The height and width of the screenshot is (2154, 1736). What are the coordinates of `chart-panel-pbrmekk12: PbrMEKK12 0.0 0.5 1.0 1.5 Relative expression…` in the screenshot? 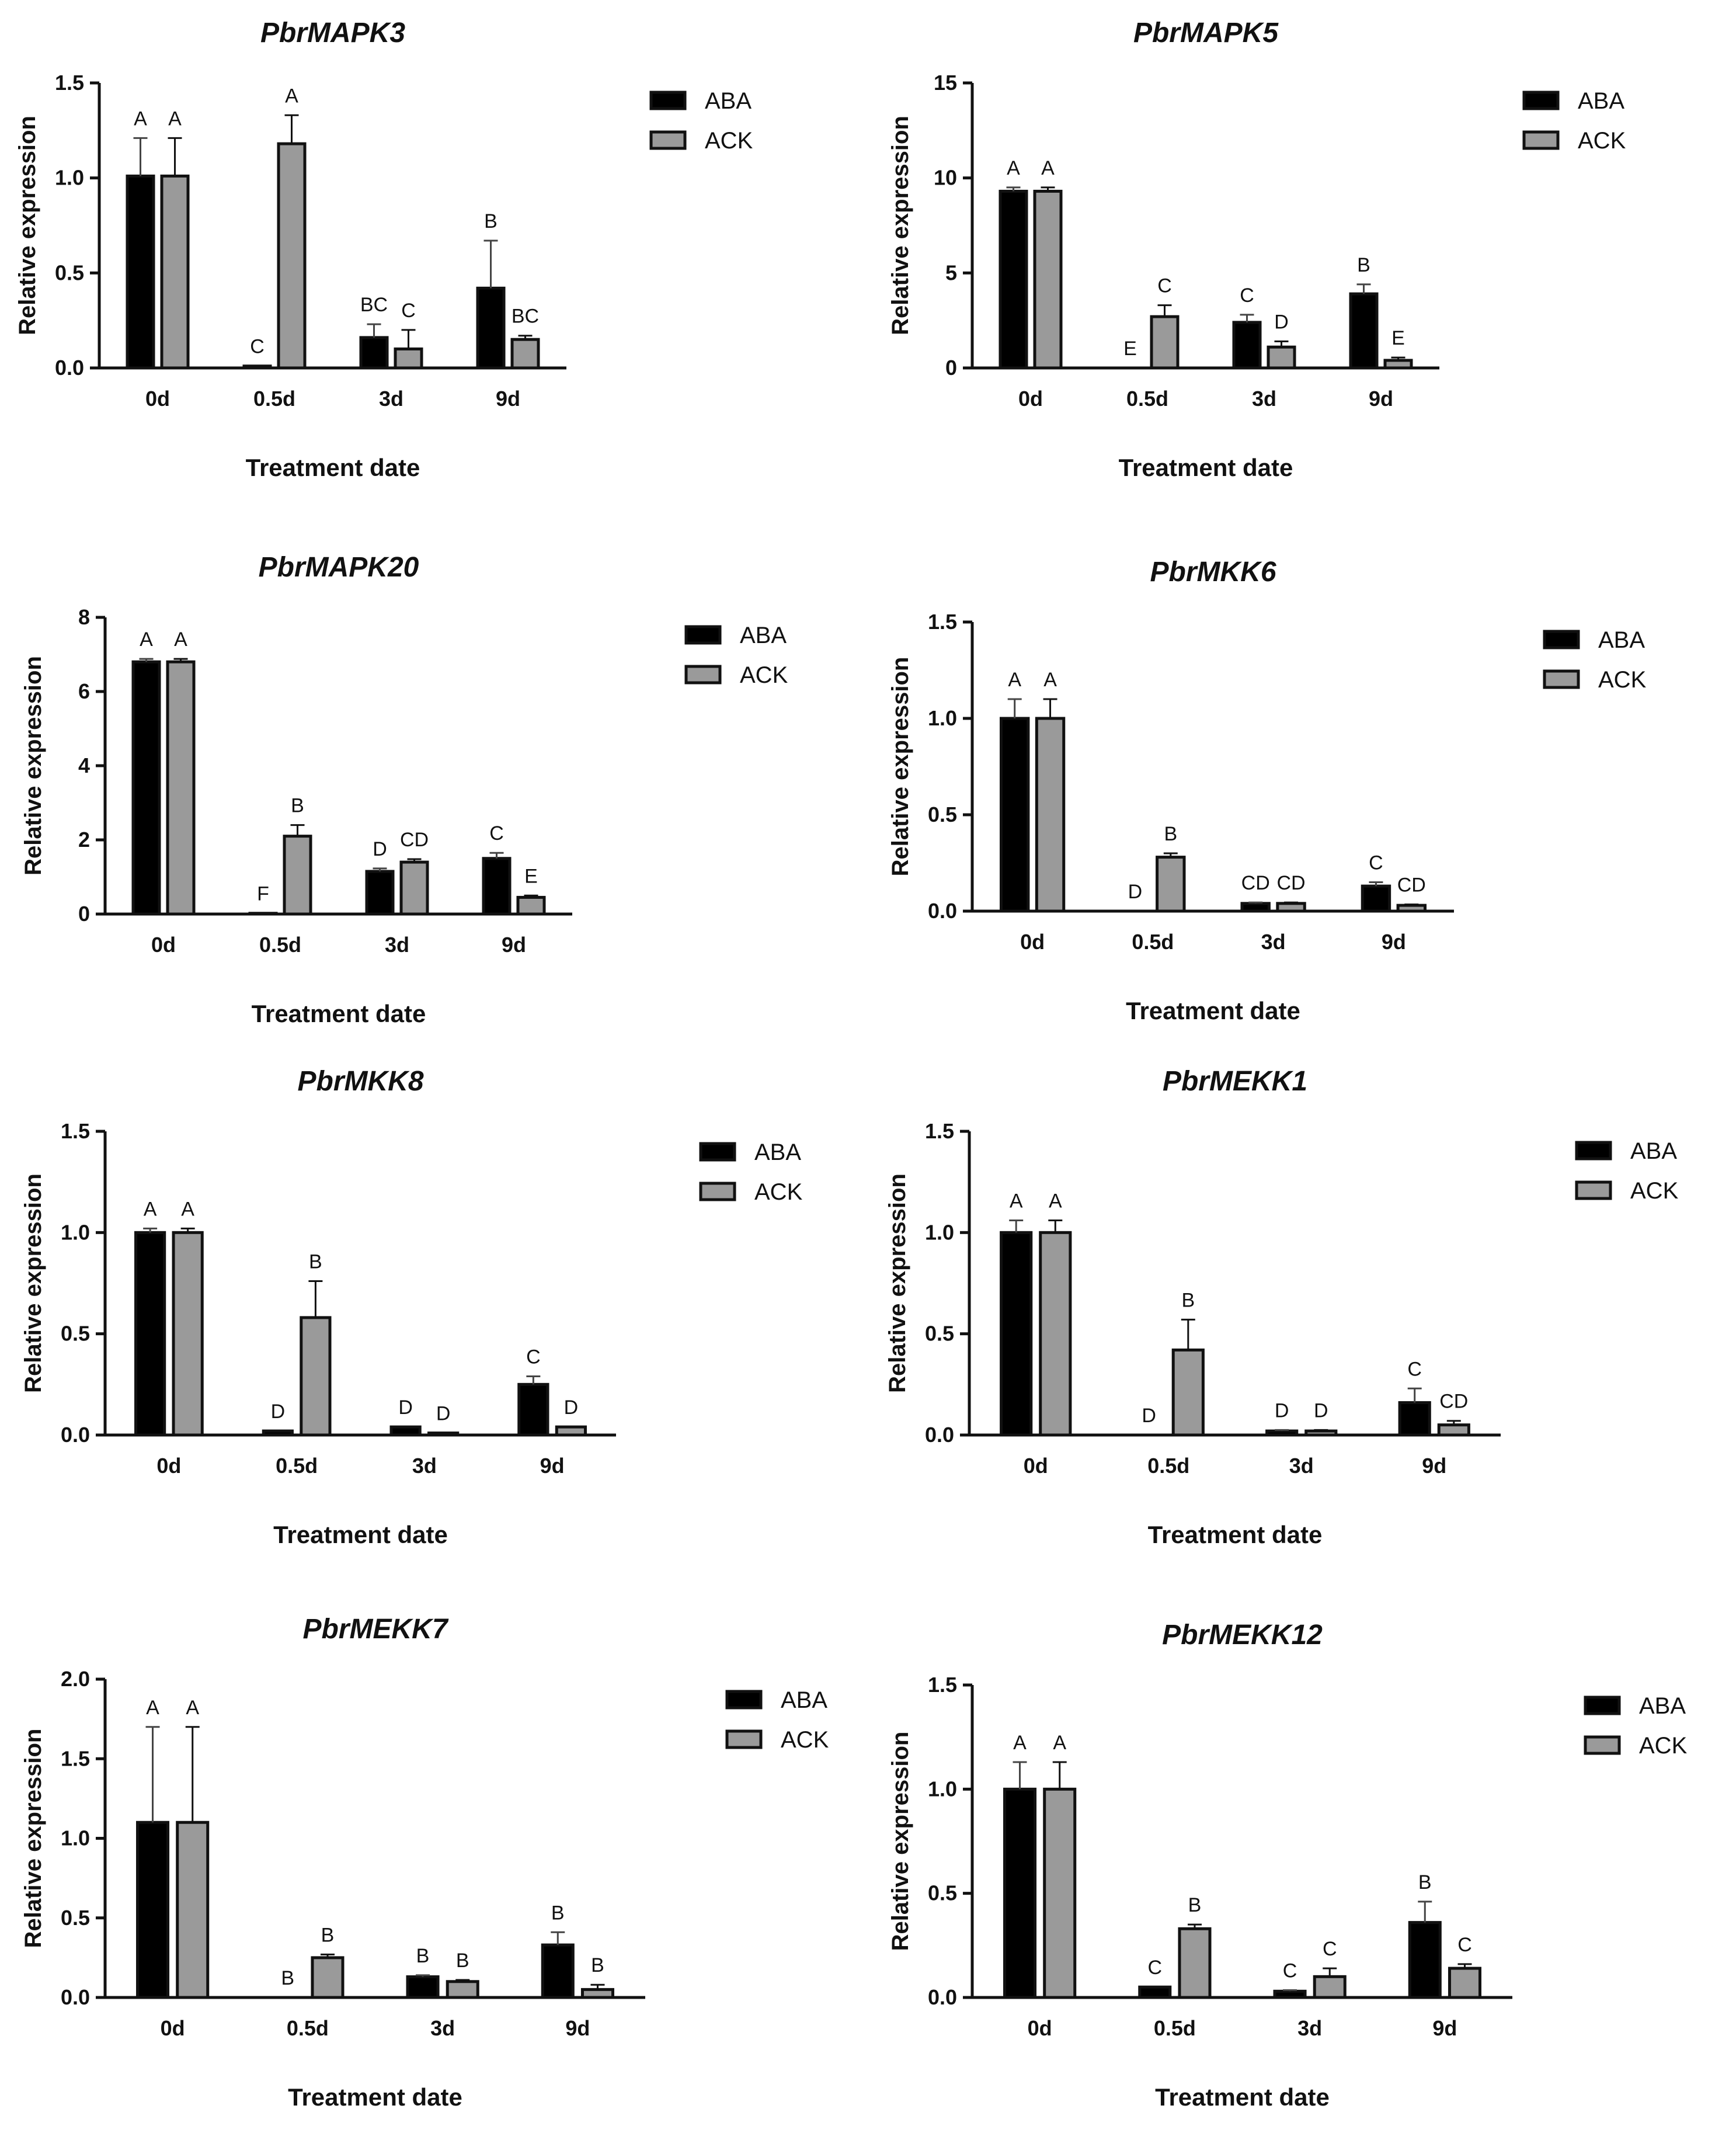 It's located at (1288, 1865).